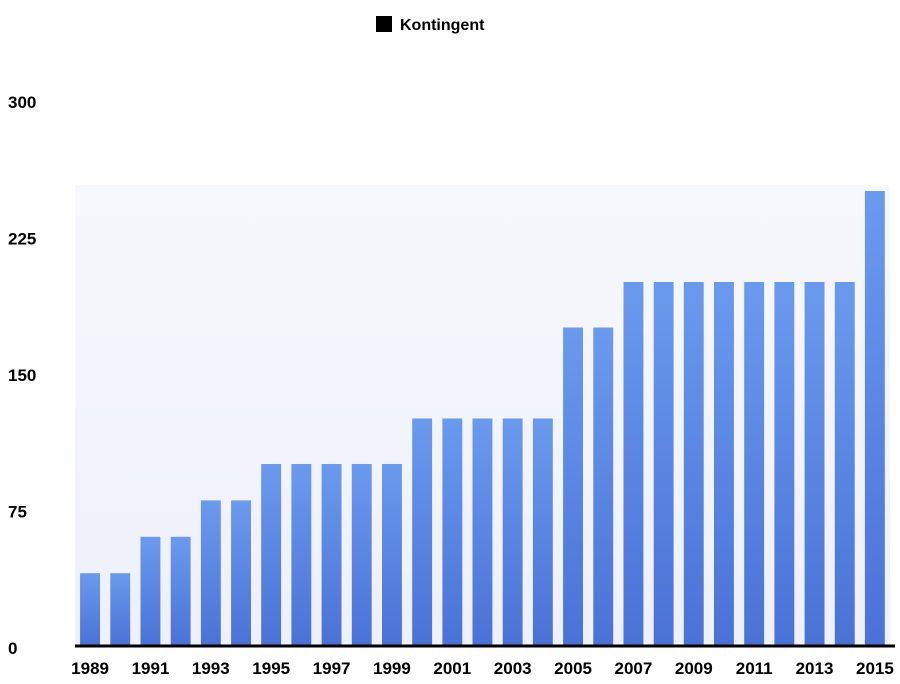 The image size is (900, 684). Describe the element at coordinates (90, 668) in the screenshot. I see `x-tick-label: 1989` at that location.